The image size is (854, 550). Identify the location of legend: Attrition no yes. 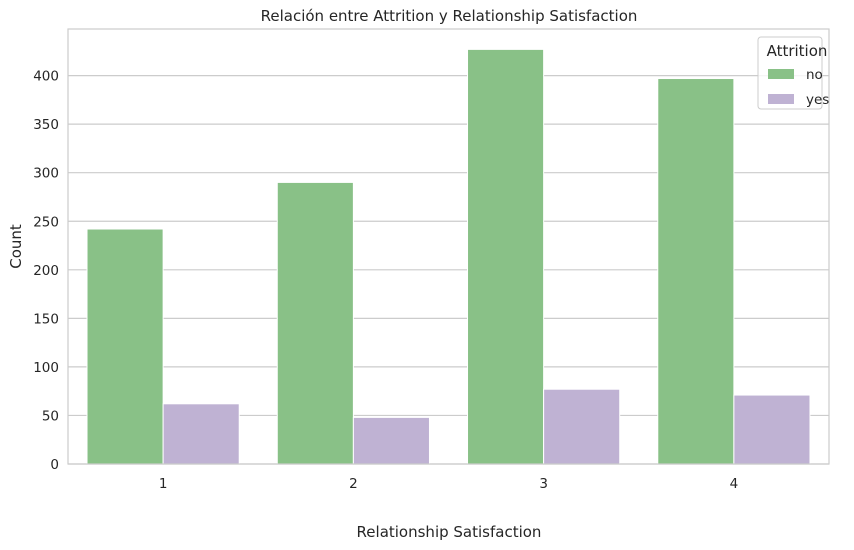
(793, 73).